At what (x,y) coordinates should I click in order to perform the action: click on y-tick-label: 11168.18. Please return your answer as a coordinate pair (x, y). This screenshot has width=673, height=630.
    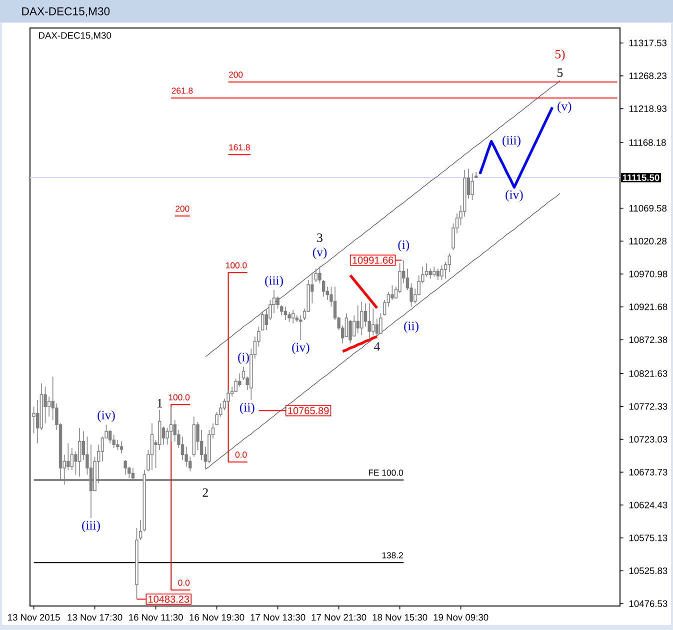
    Looking at the image, I should click on (647, 142).